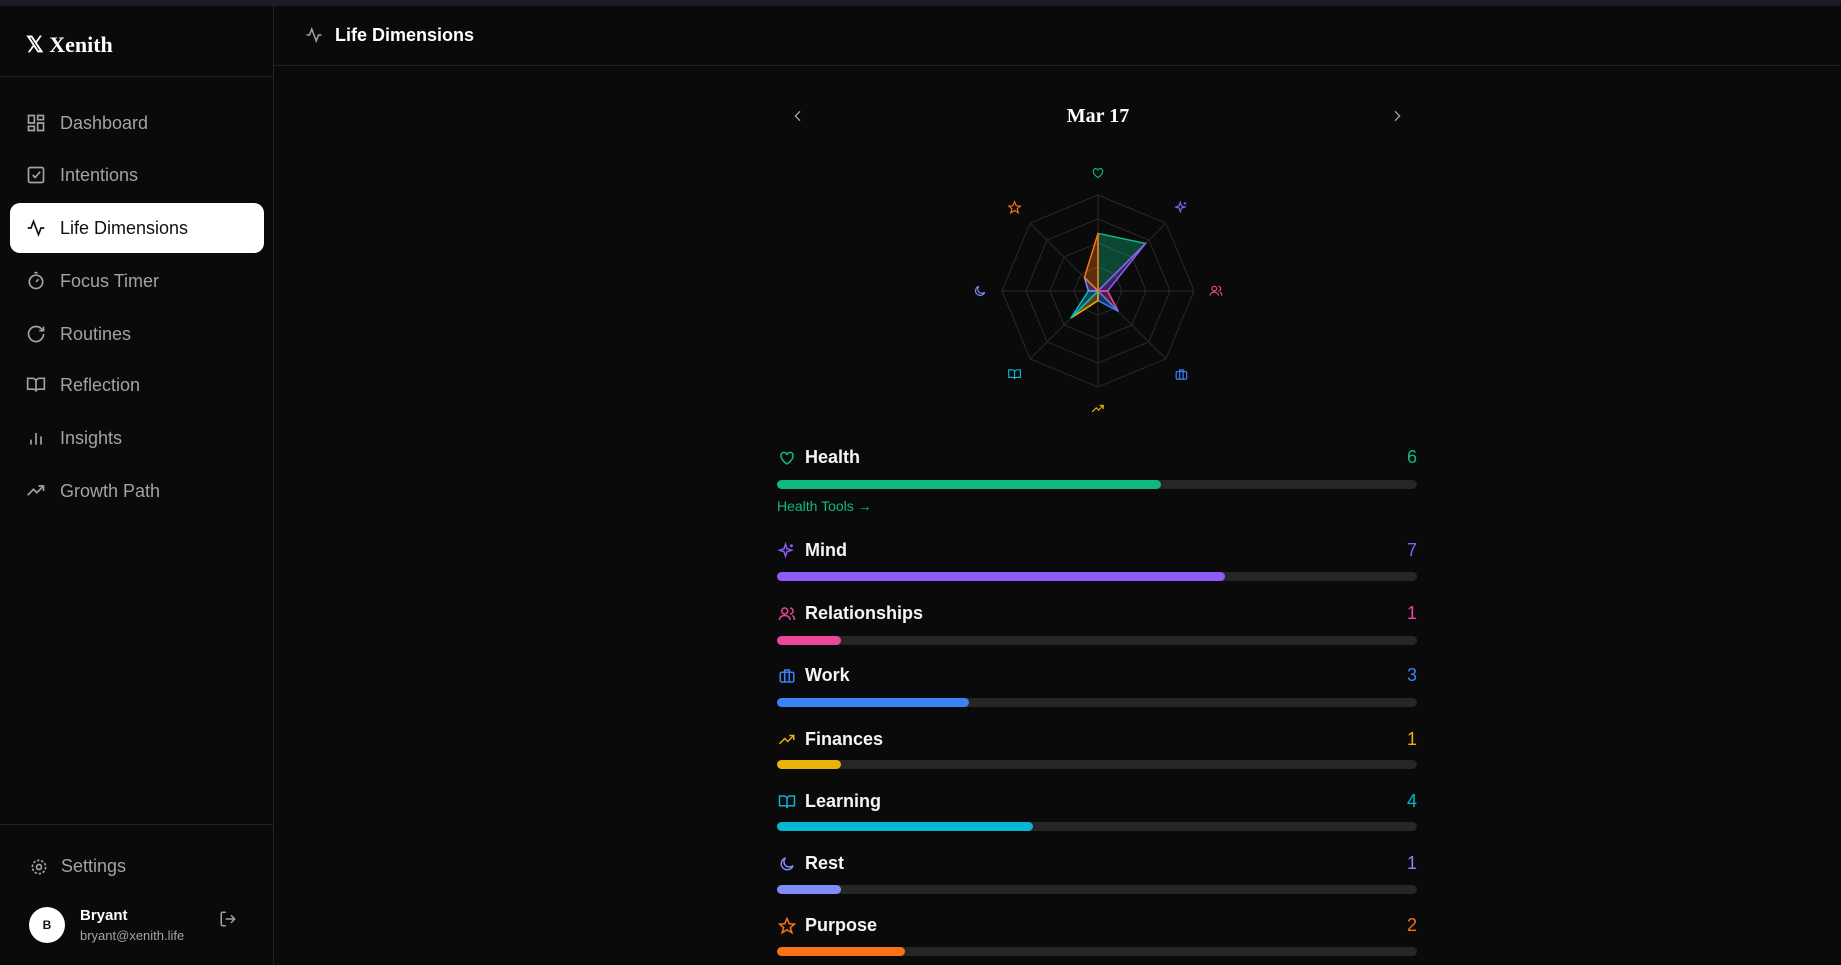  Describe the element at coordinates (100, 384) in the screenshot. I see `nav-label: Reflection` at that location.